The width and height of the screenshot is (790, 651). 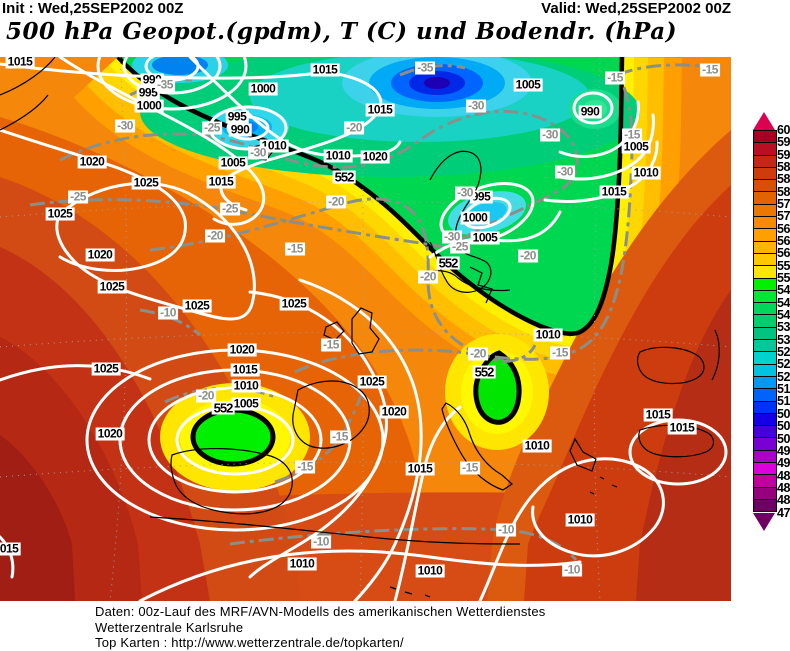 What do you see at coordinates (783, 179) in the screenshot?
I see `legend-value-label: 584` at bounding box center [783, 179].